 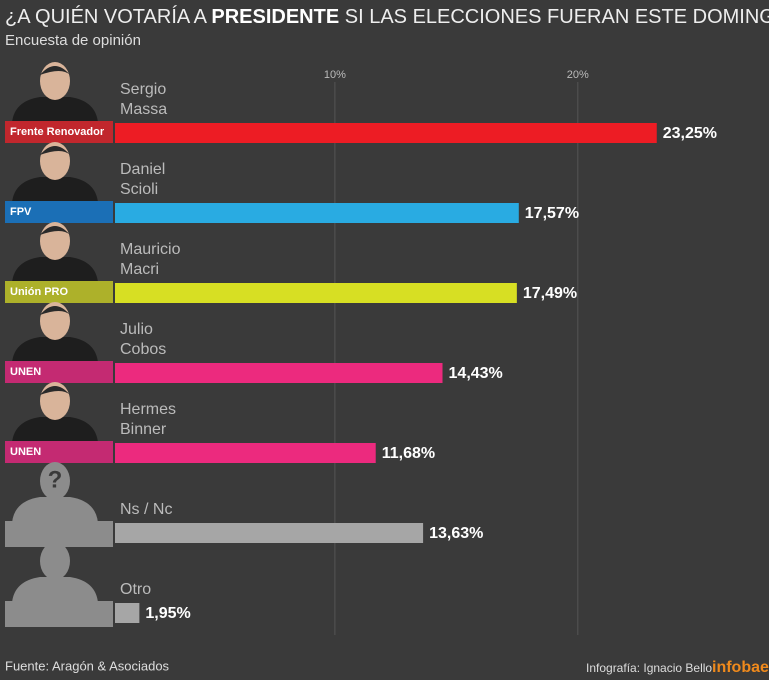 What do you see at coordinates (73, 40) in the screenshot?
I see `subtitle: Encuesta de opinión` at bounding box center [73, 40].